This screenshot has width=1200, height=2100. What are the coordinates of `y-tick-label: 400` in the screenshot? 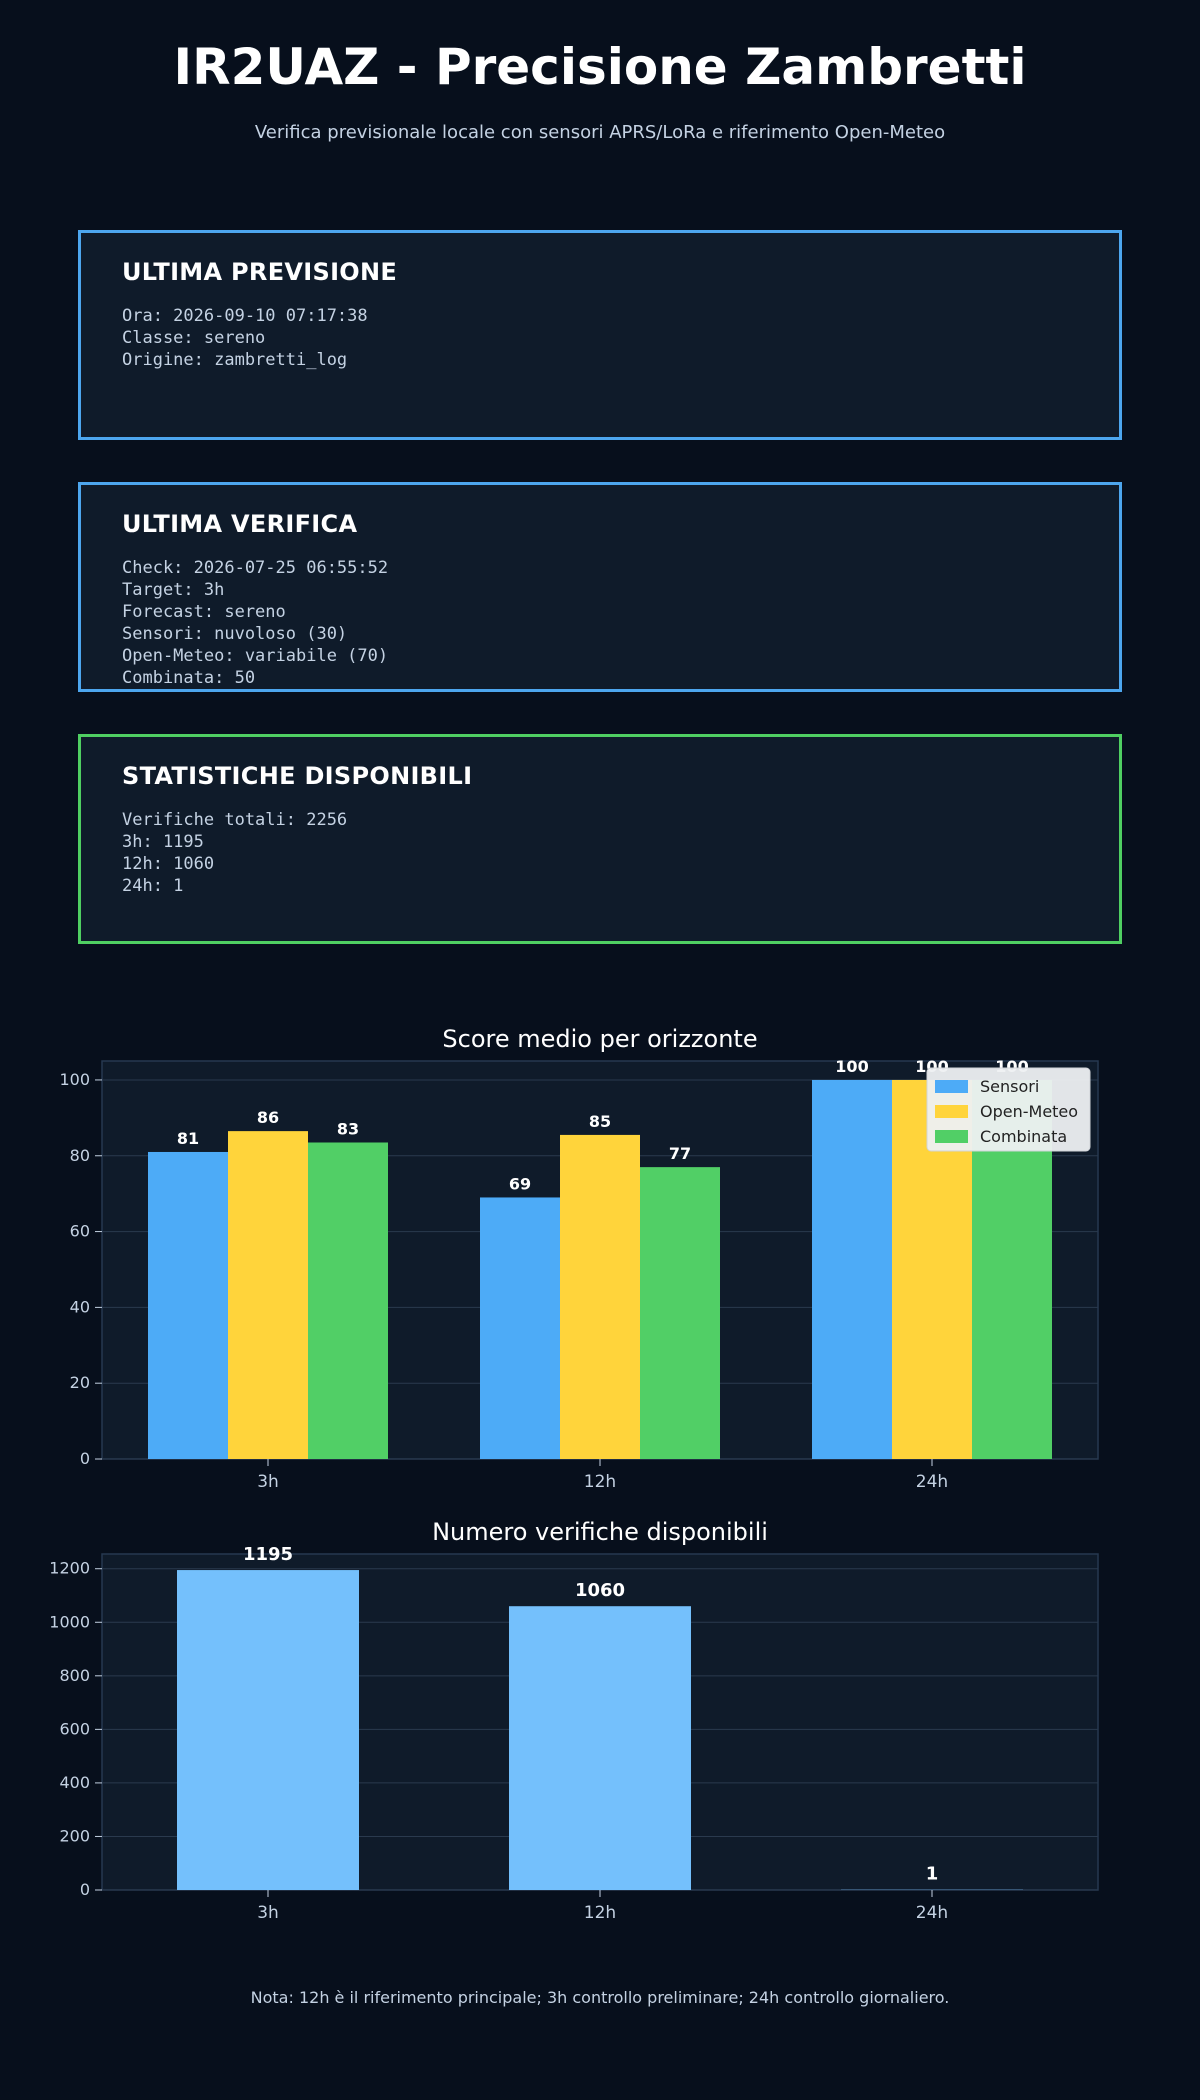 It's located at (74, 1782).